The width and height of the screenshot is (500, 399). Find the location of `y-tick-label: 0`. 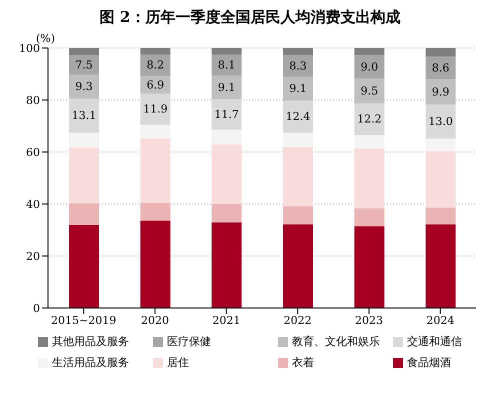

y-tick-label: 0 is located at coordinates (36, 308).